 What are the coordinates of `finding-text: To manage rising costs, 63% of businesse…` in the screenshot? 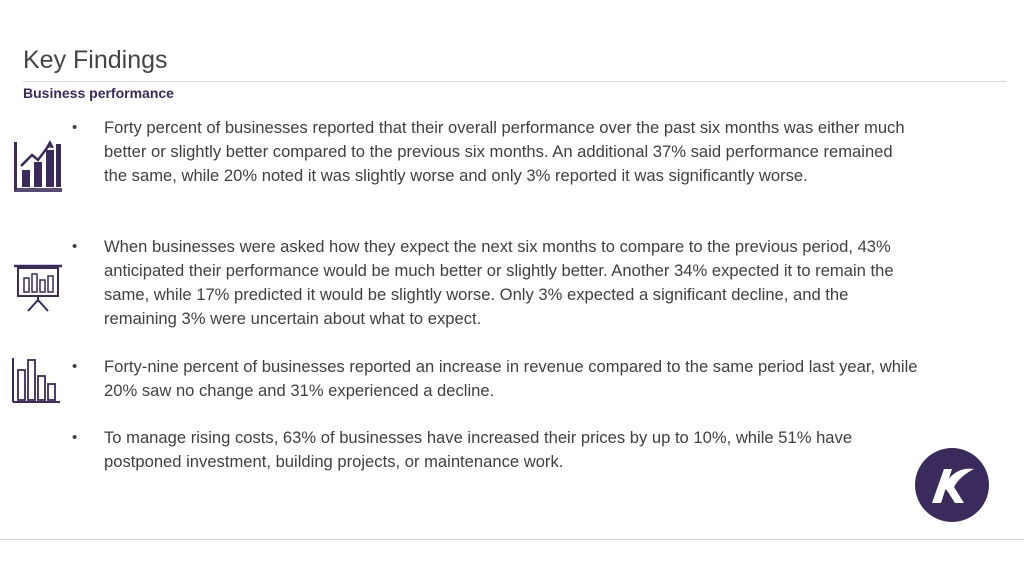 It's located at (478, 449).